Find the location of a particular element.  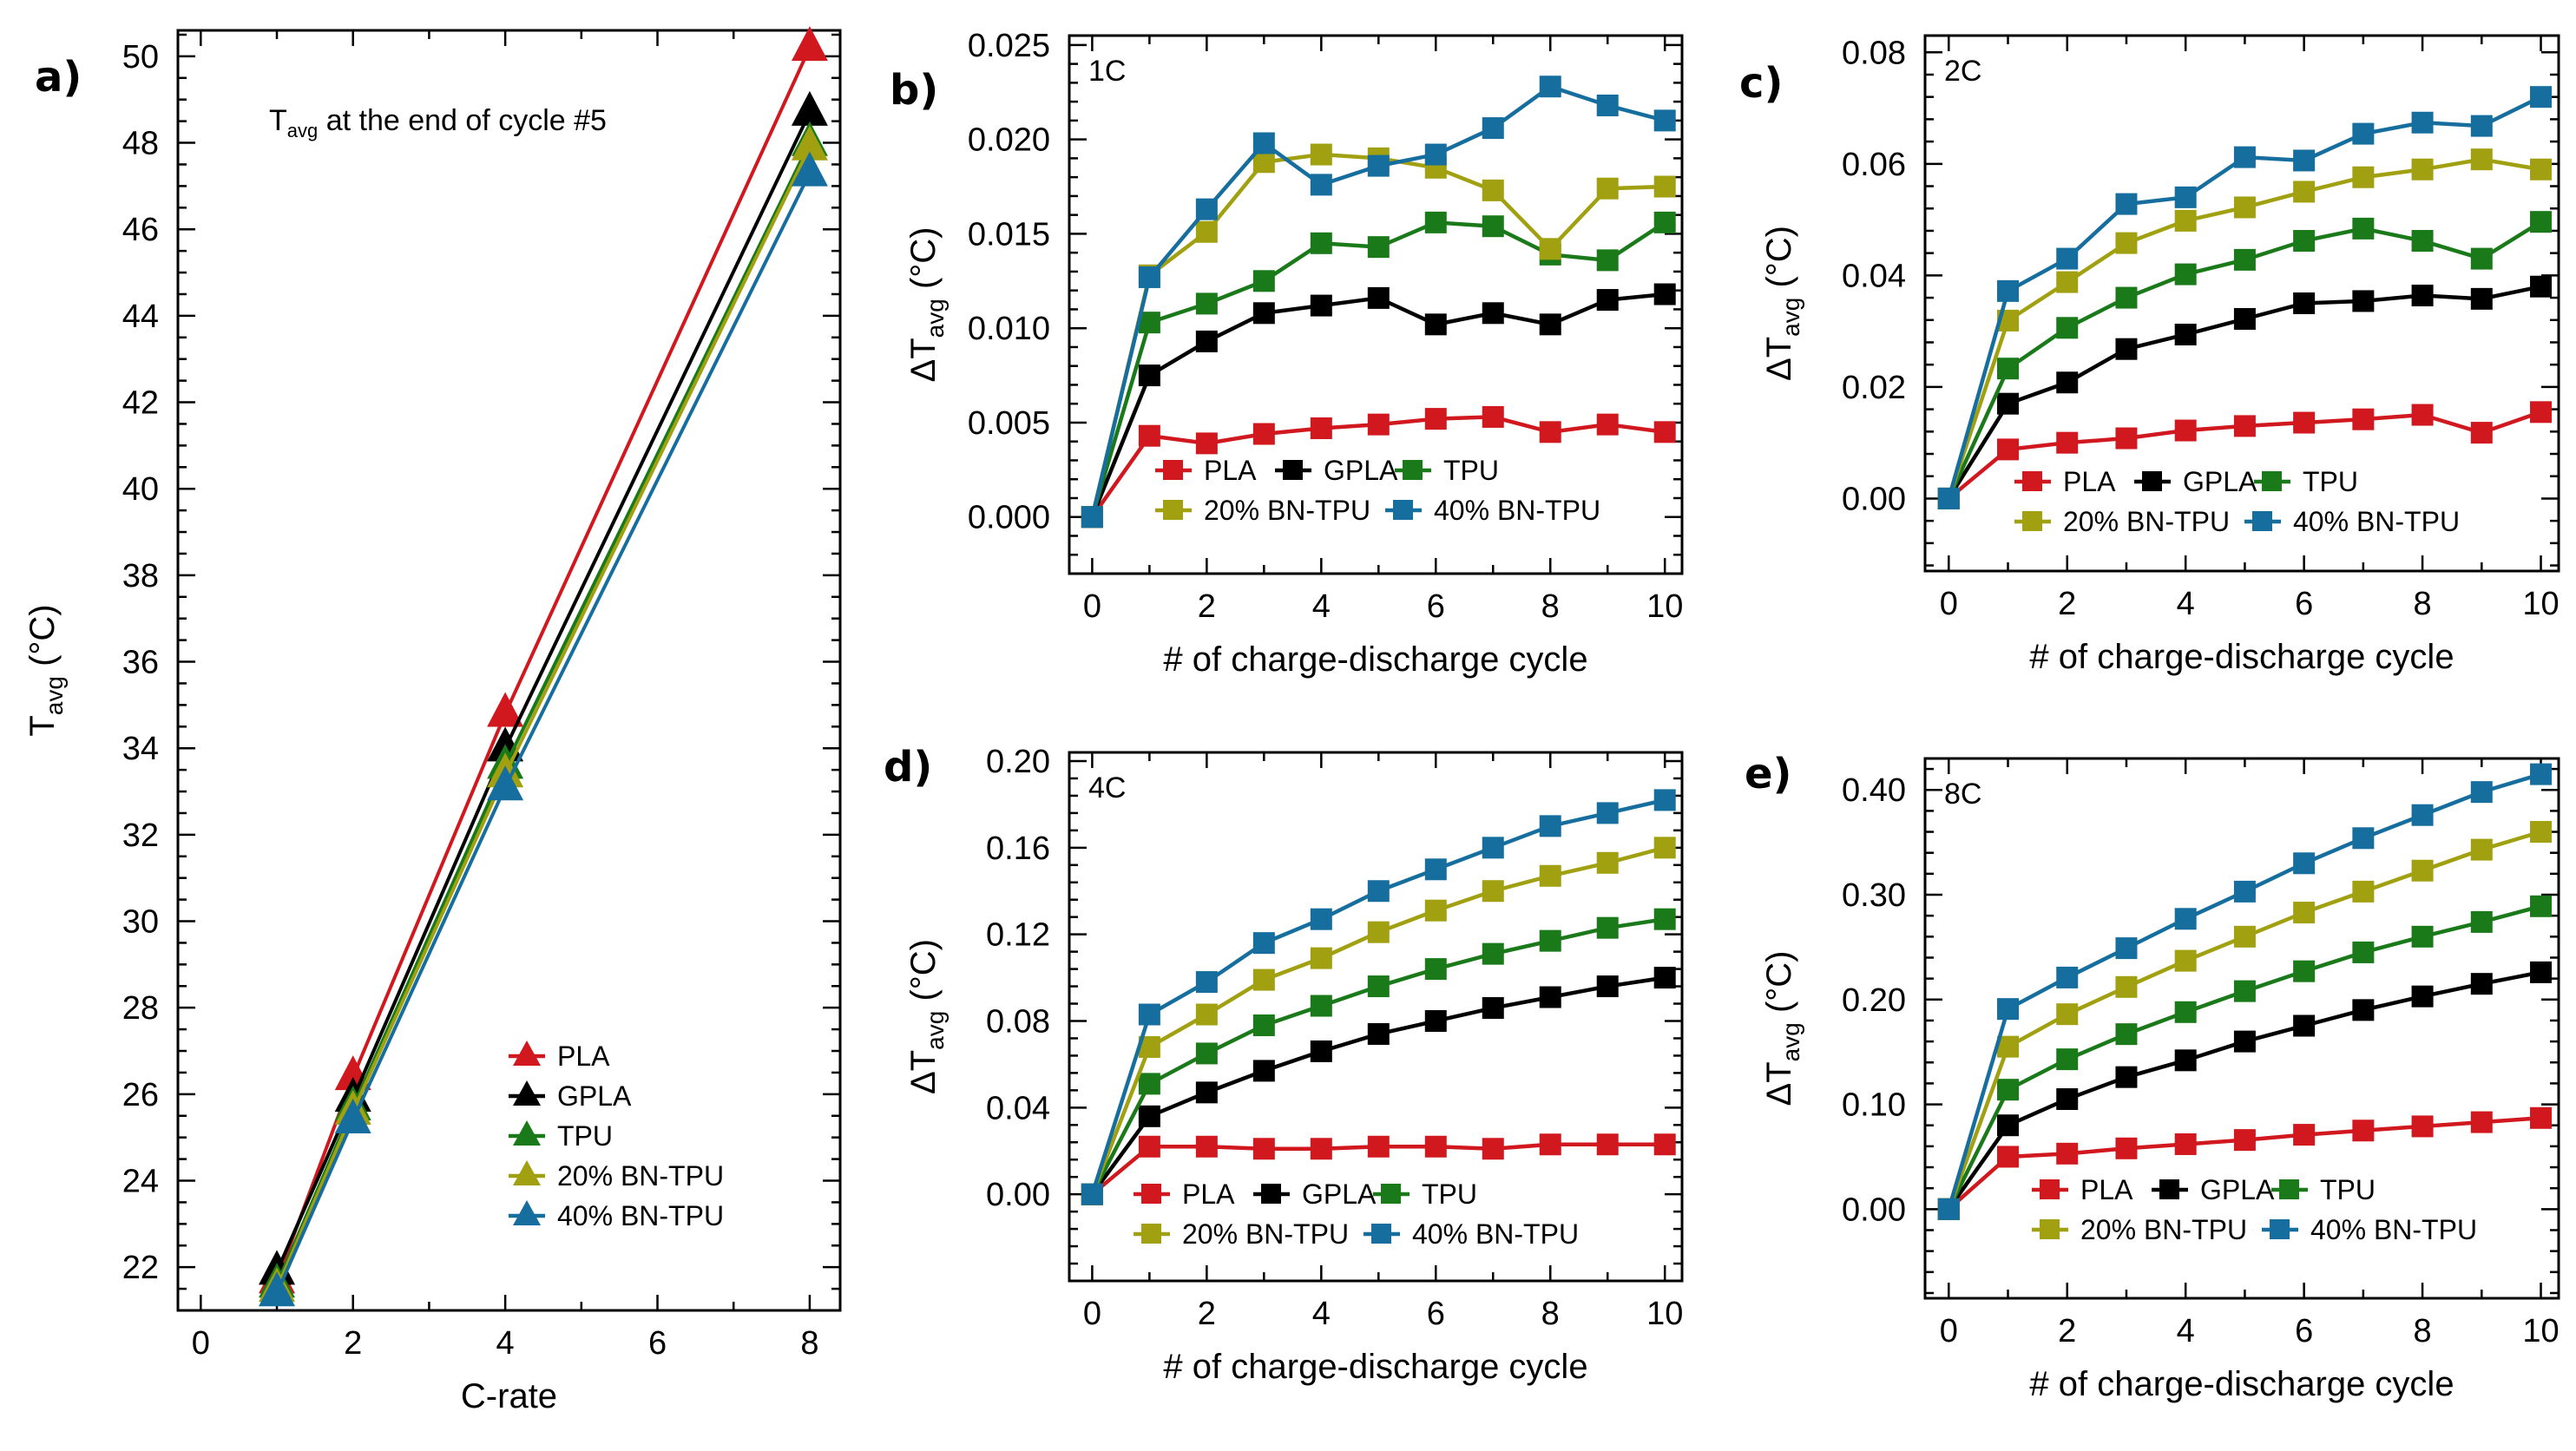

y-axis-label-sub: avg is located at coordinates (936, 318).